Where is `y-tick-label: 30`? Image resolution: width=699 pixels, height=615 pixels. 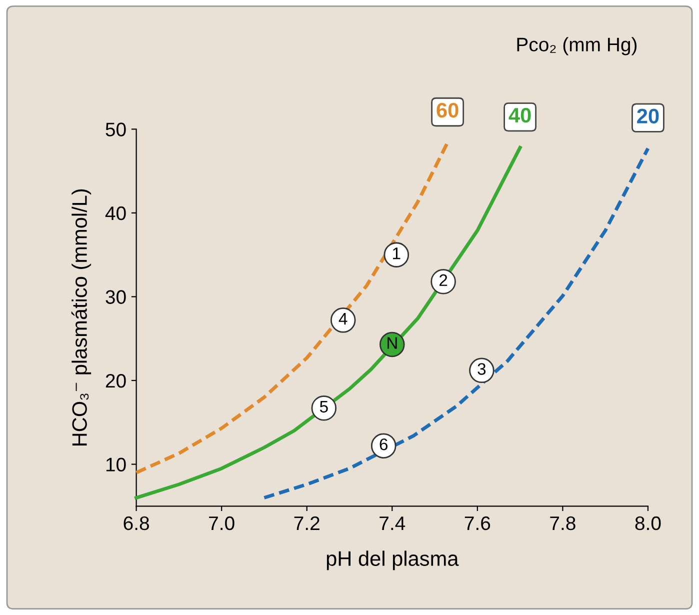 y-tick-label: 30 is located at coordinates (116, 297).